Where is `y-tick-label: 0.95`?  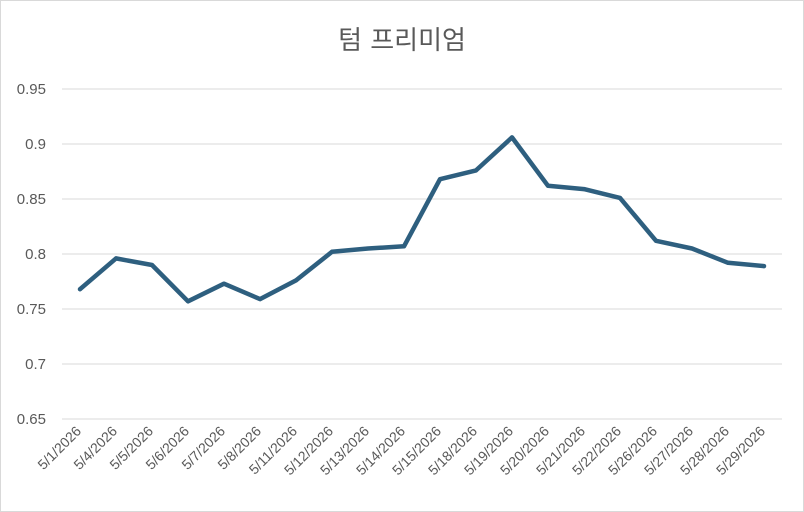
y-tick-label: 0.95 is located at coordinates (31, 89).